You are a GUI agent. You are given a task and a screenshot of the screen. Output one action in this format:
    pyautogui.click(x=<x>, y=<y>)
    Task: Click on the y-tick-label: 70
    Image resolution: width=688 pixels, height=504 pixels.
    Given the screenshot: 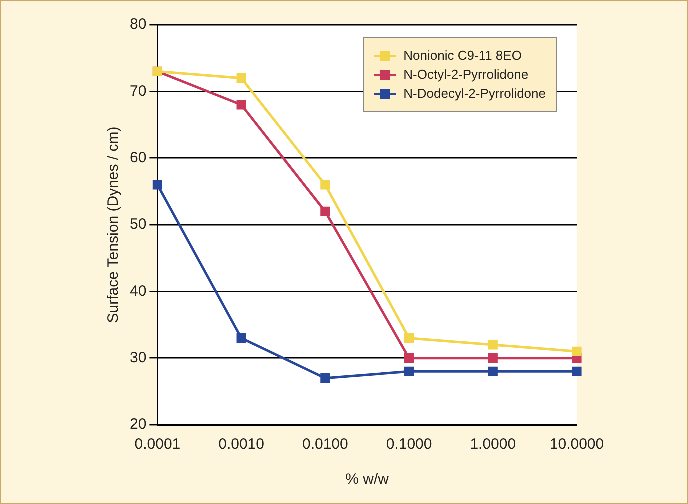 What is the action you would take?
    pyautogui.click(x=138, y=91)
    